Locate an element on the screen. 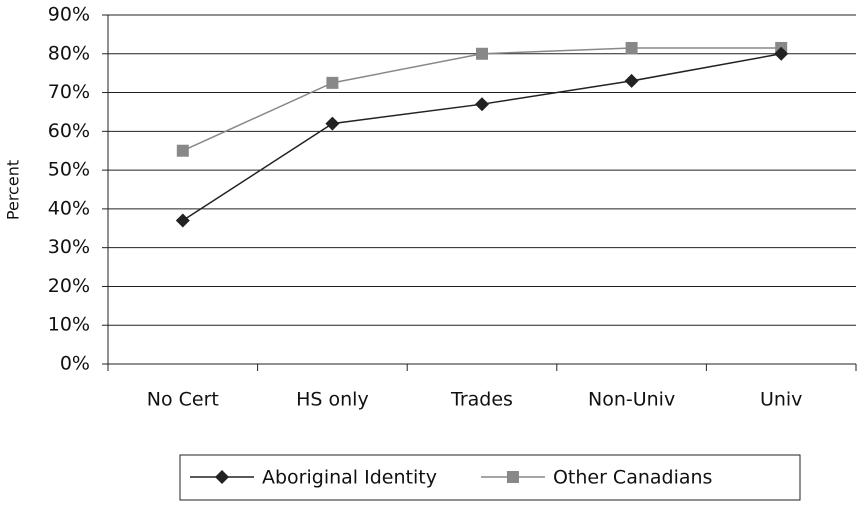 Image resolution: width=860 pixels, height=505 pixels. y-tick-label: 30% is located at coordinates (69, 247).